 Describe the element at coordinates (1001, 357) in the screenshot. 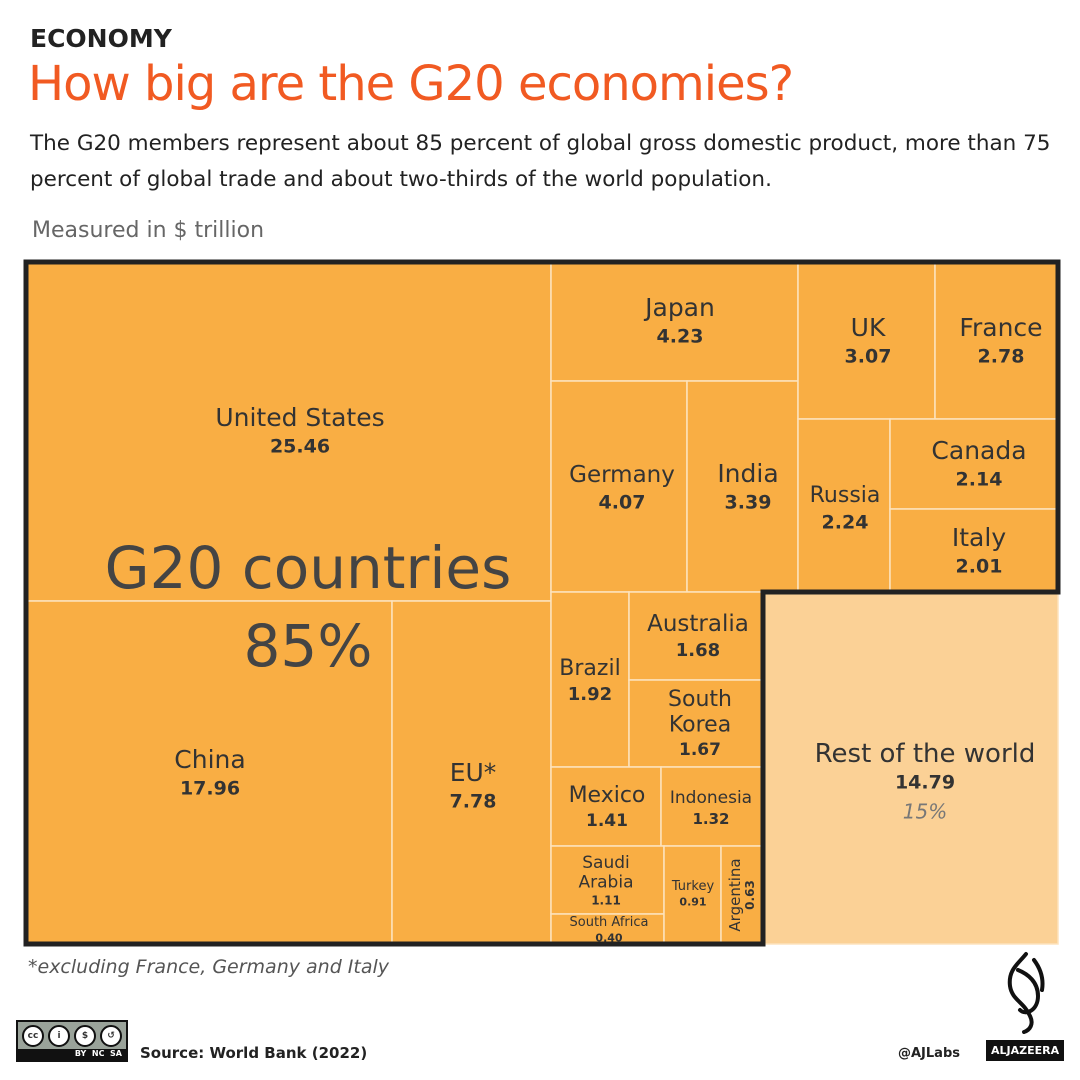

I see `tile-value: 2.78` at that location.